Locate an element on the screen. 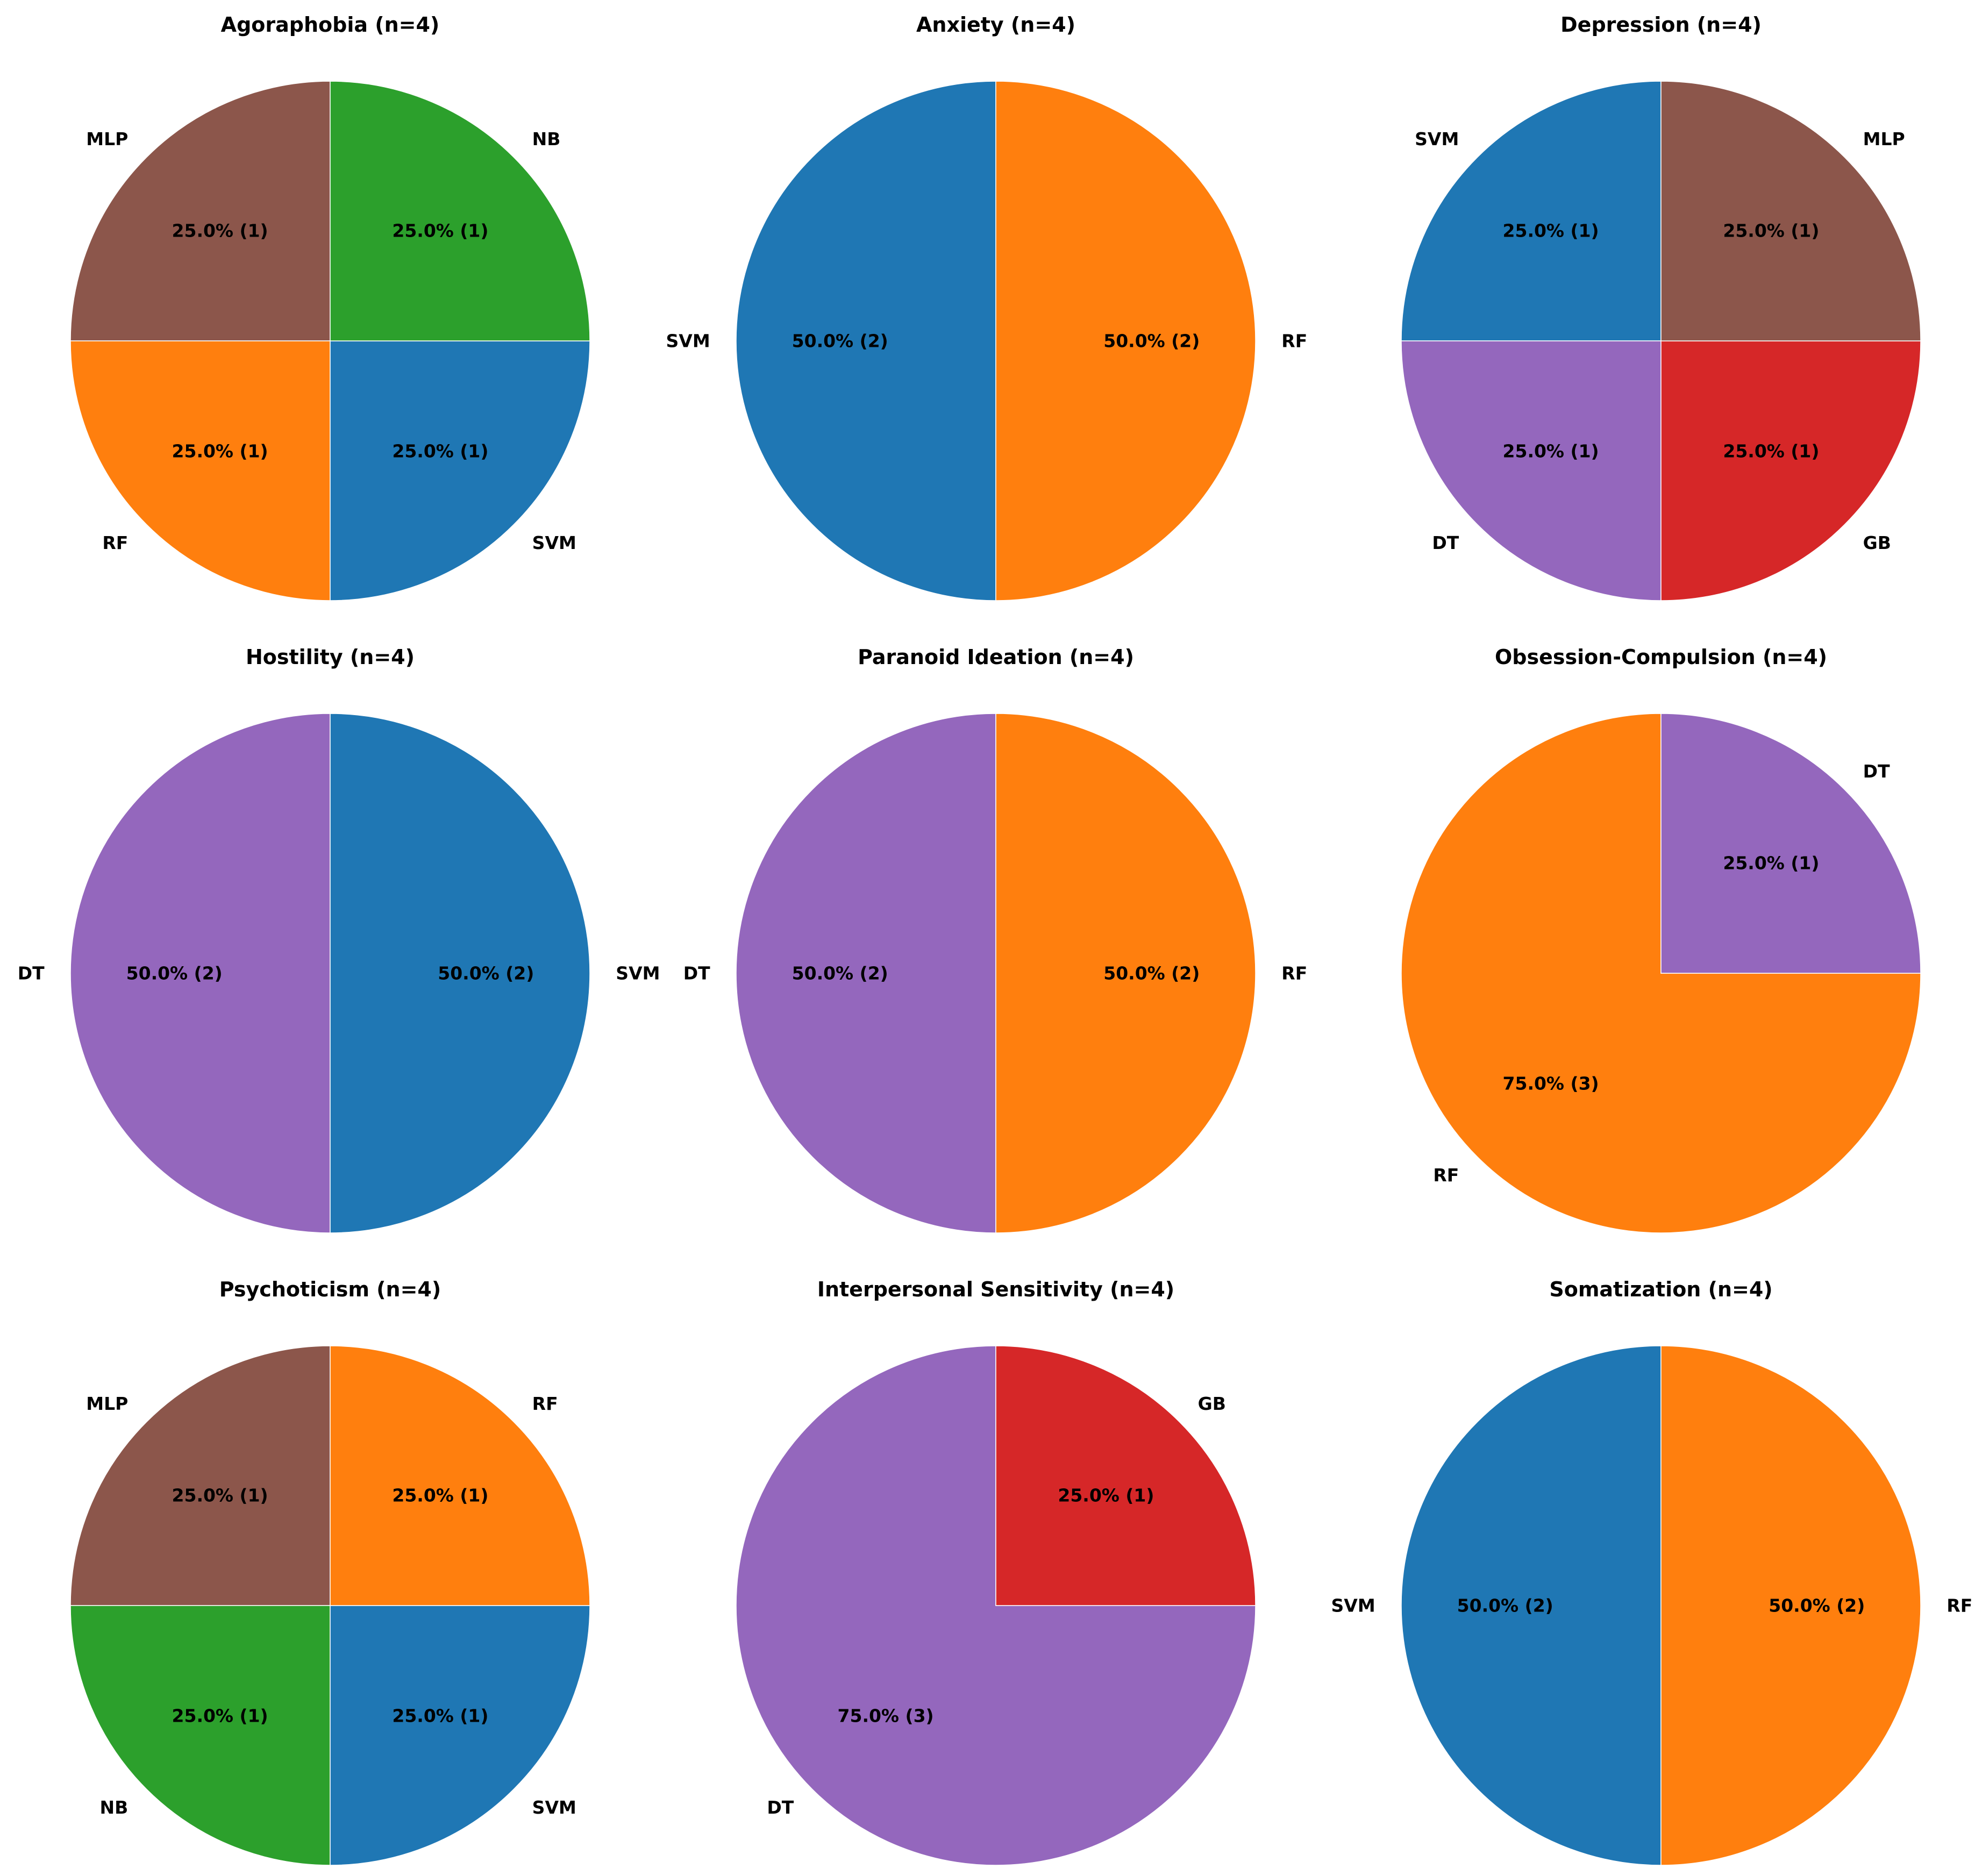 This screenshot has height=1876, width=1982. chart-title: Anxiety (n=4) is located at coordinates (995, 25).